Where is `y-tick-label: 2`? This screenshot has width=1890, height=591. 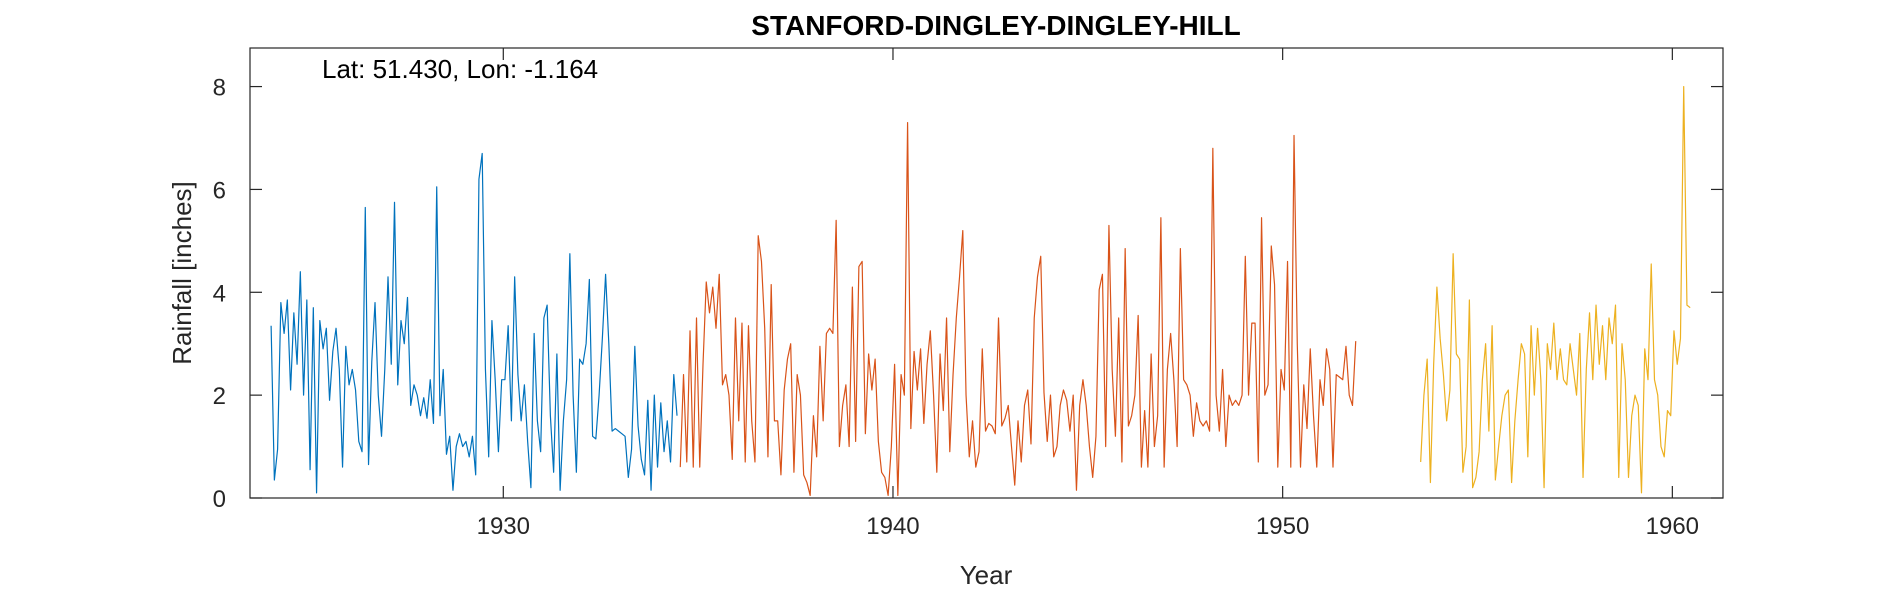
y-tick-label: 2 is located at coordinates (219, 396).